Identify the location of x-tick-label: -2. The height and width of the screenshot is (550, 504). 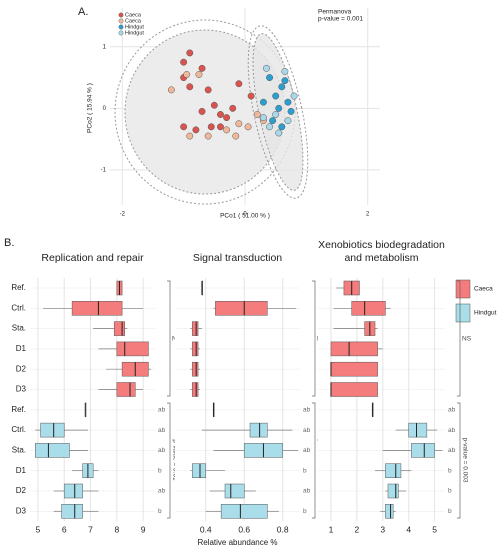
(123, 215).